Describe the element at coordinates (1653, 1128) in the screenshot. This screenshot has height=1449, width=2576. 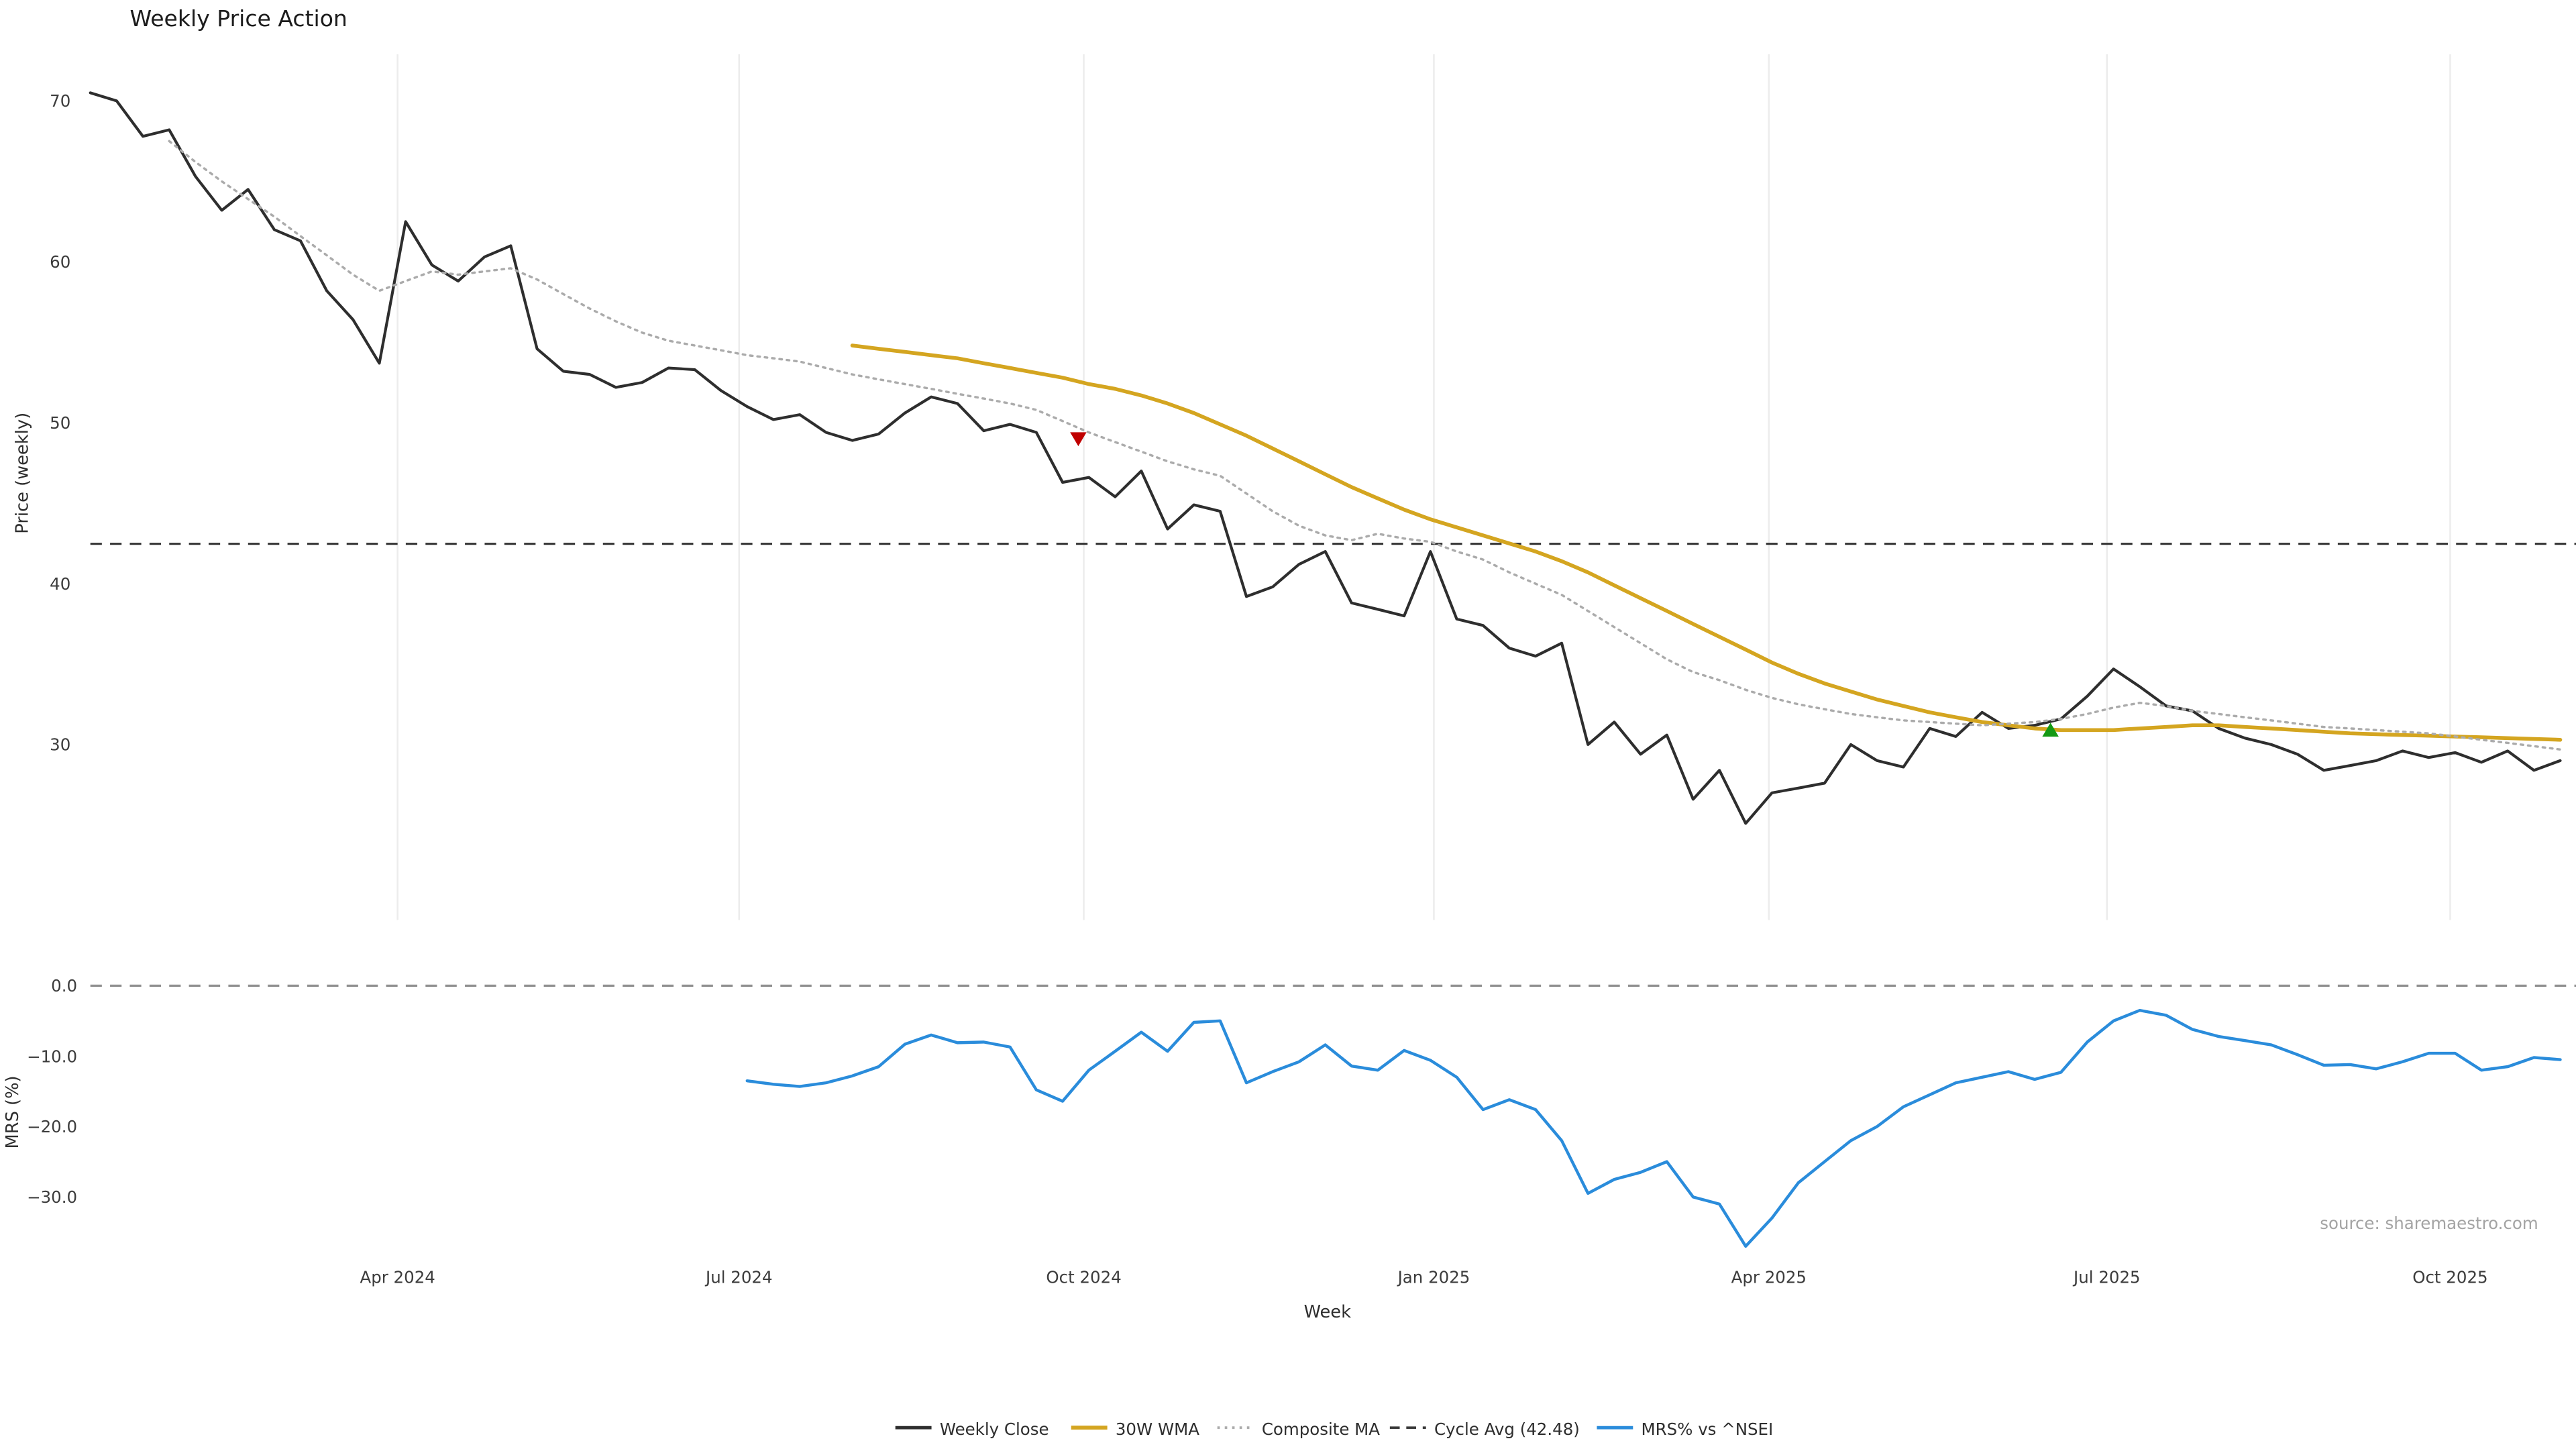
I see `mrs-vs-nsei-line` at that location.